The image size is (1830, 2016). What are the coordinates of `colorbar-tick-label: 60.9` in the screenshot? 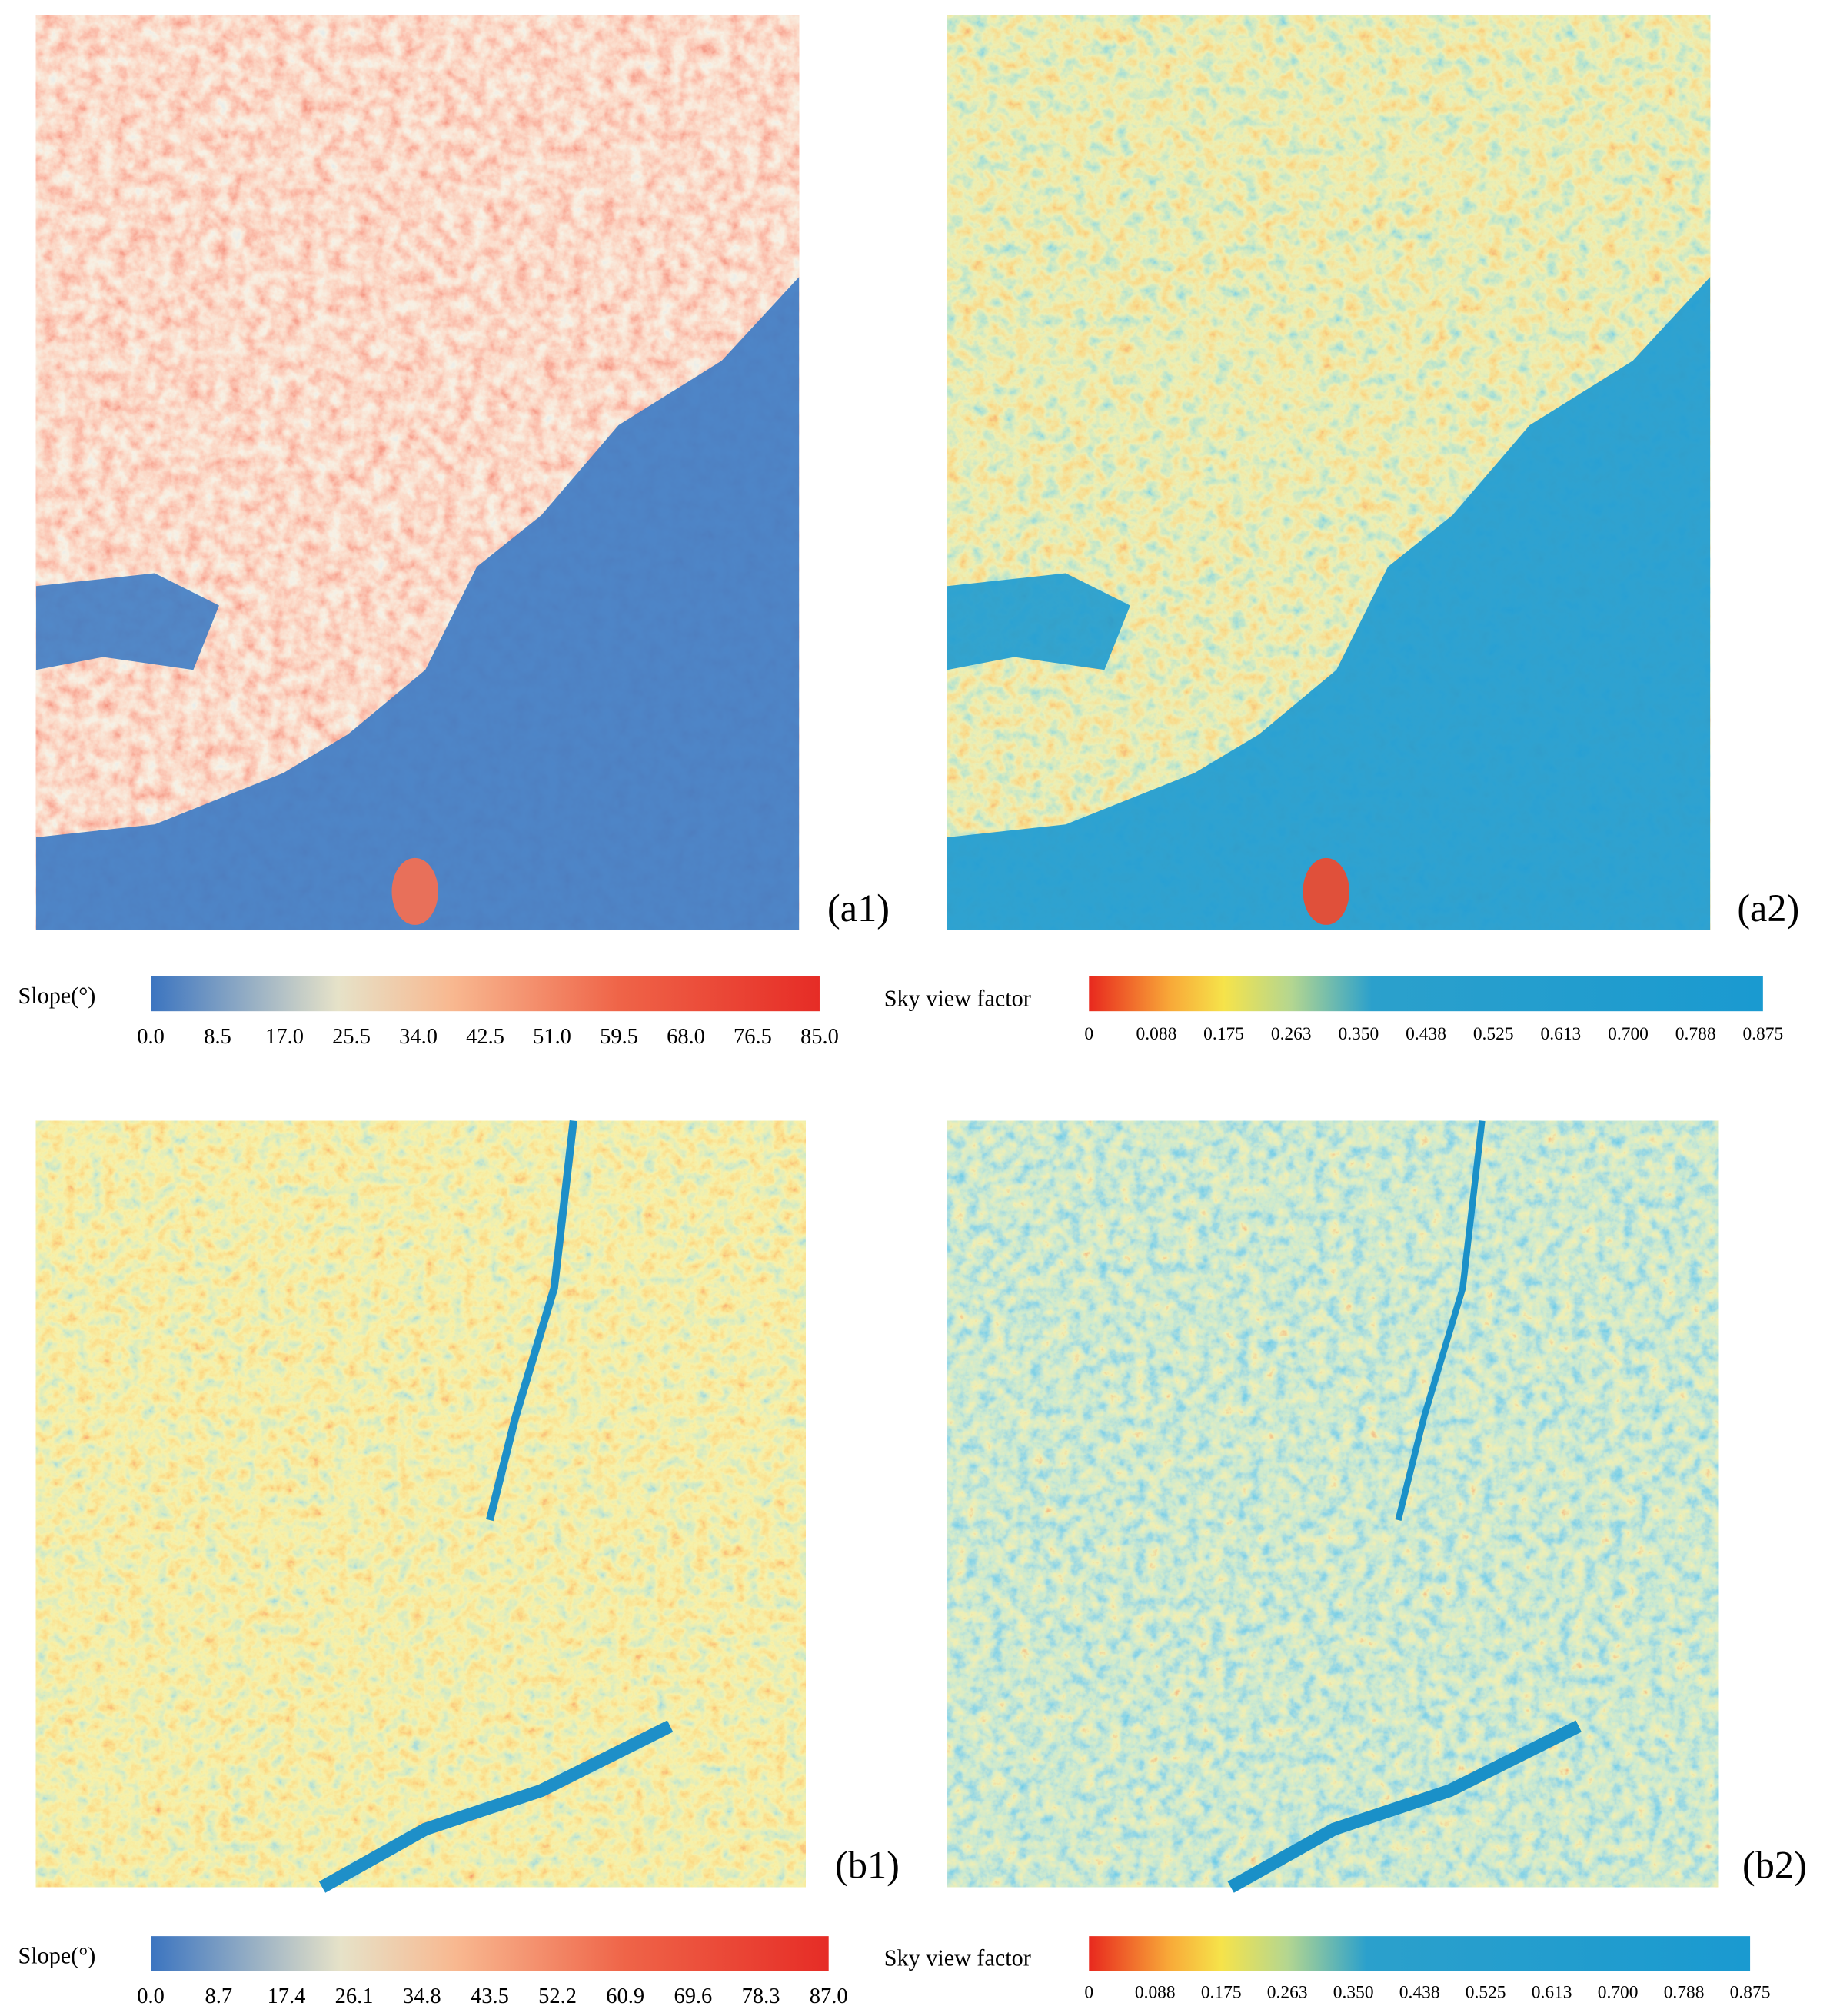 It's located at (625, 1996).